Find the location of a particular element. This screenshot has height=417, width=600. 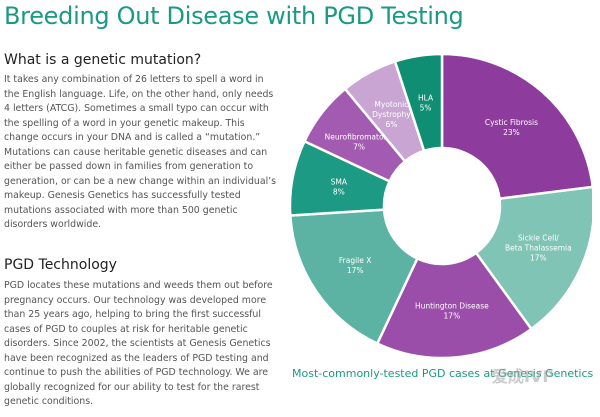

donut-segment-fragile-x is located at coordinates (353, 277).